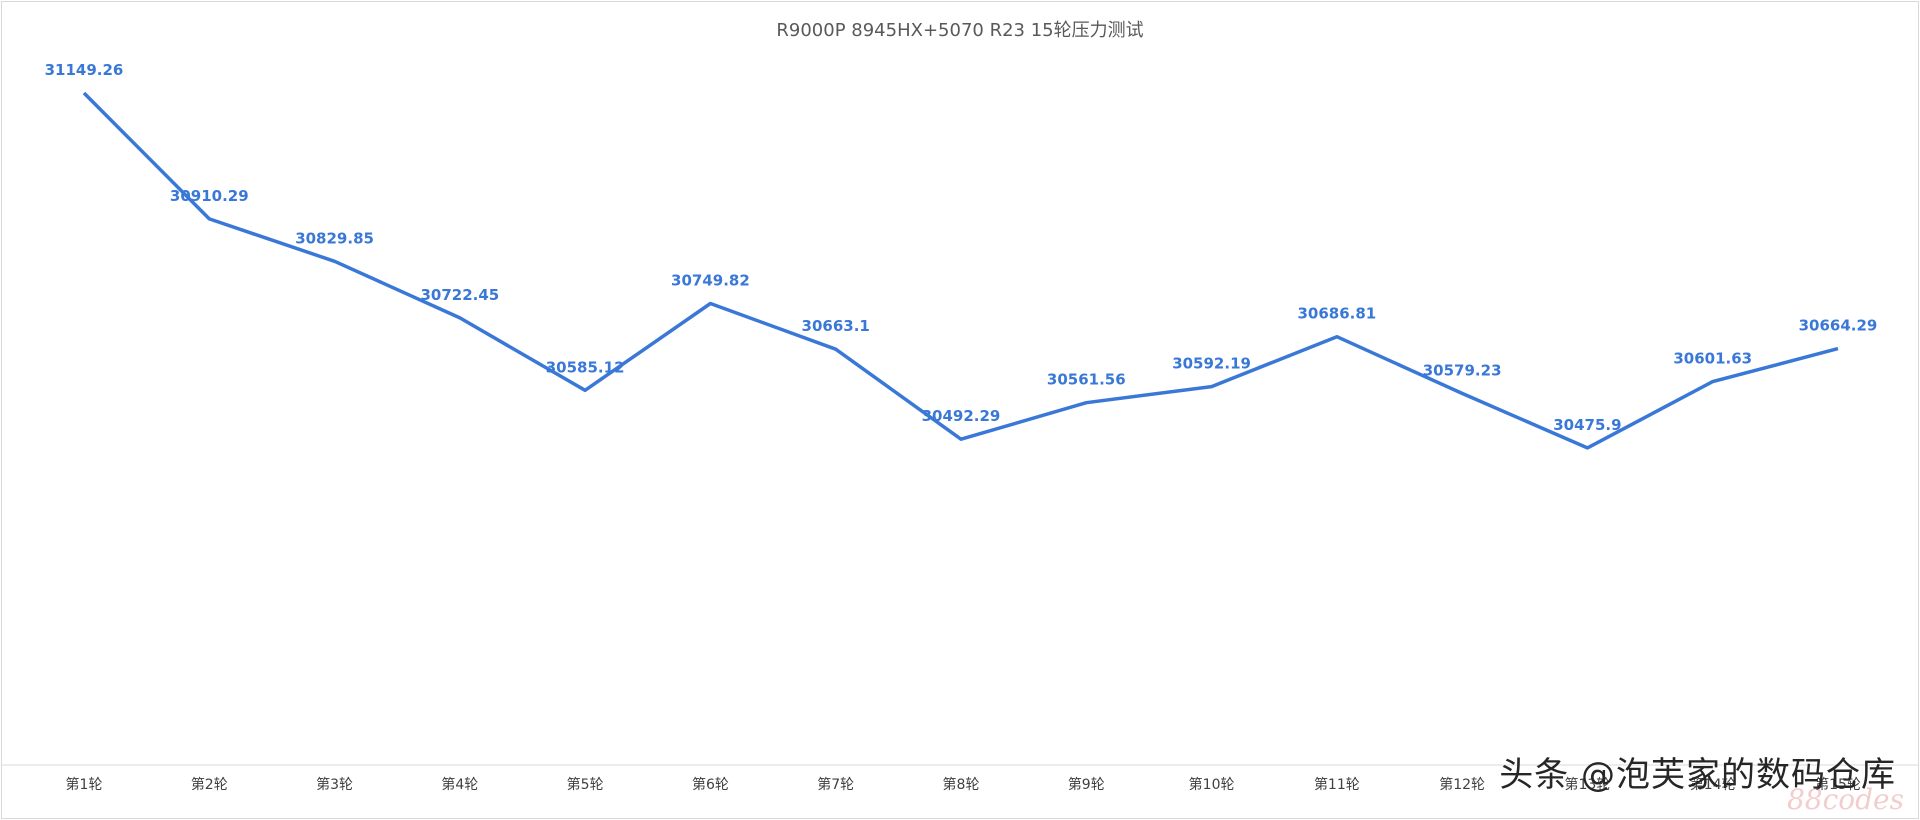  What do you see at coordinates (1838, 326) in the screenshot?
I see `data-label: 30664.29` at bounding box center [1838, 326].